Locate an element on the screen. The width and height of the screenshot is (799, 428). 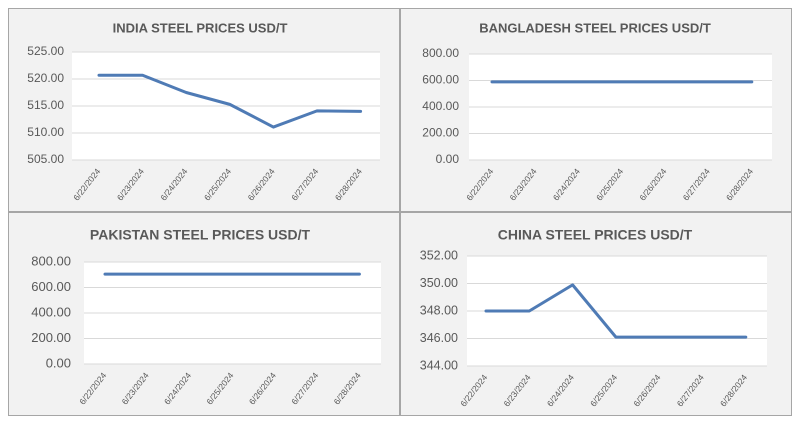
y-tick-label: 515.00 is located at coordinates (45, 105).